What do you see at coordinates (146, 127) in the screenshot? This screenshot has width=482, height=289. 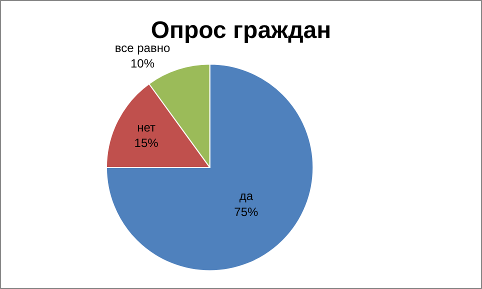 I see `slice-label: нет` at bounding box center [146, 127].